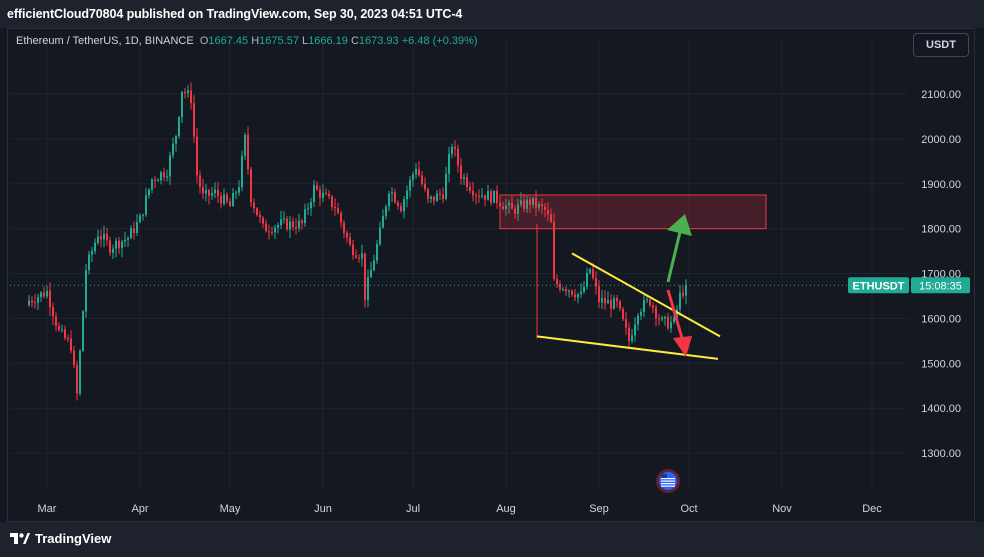 The height and width of the screenshot is (557, 984). I want to click on tradingview-brand: TradingView, so click(60, 538).